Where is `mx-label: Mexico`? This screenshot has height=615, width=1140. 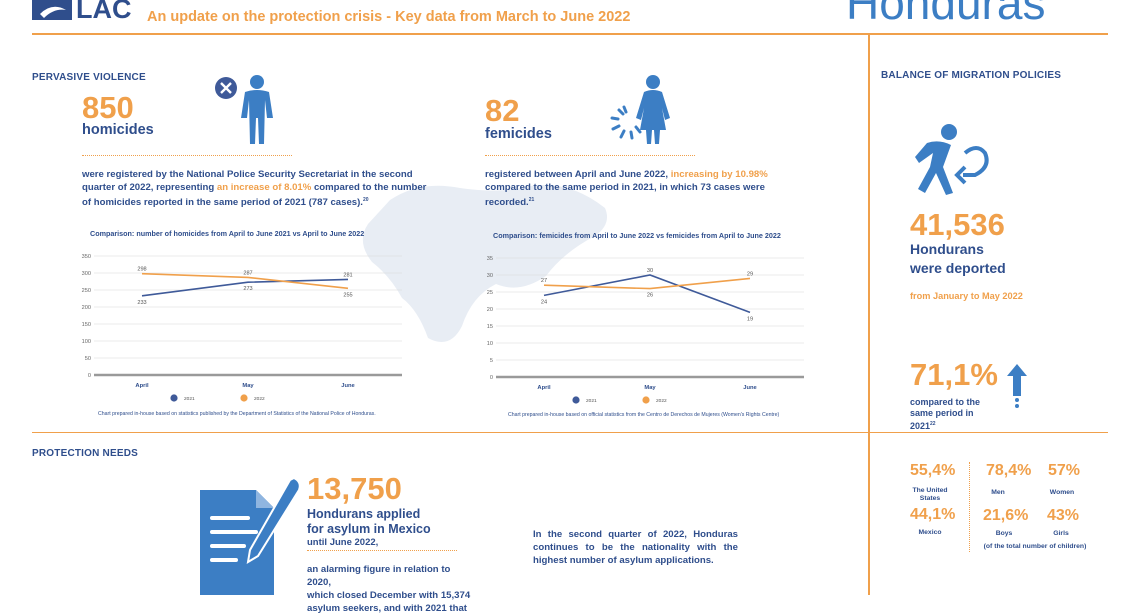 mx-label: Mexico is located at coordinates (930, 532).